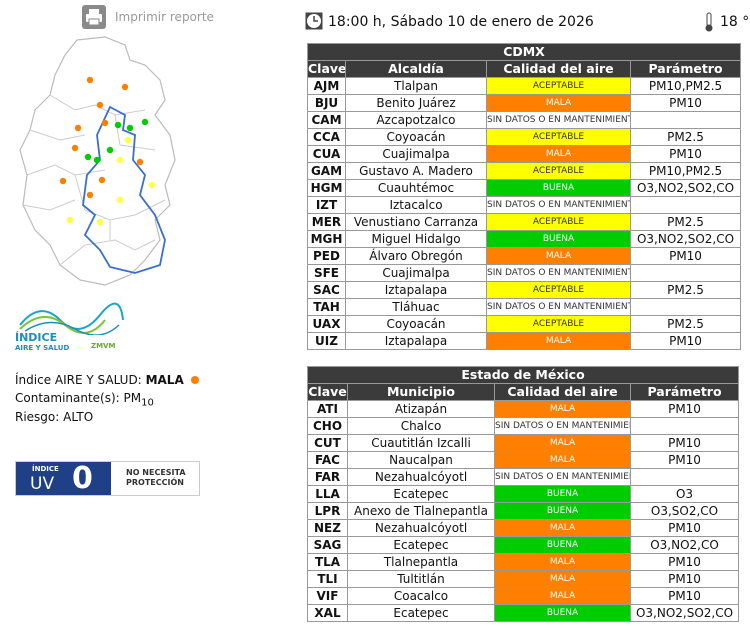 The width and height of the screenshot is (750, 631). Describe the element at coordinates (84, 399) in the screenshot. I see `pollutant-line: Contaminante(s): PM10` at that location.